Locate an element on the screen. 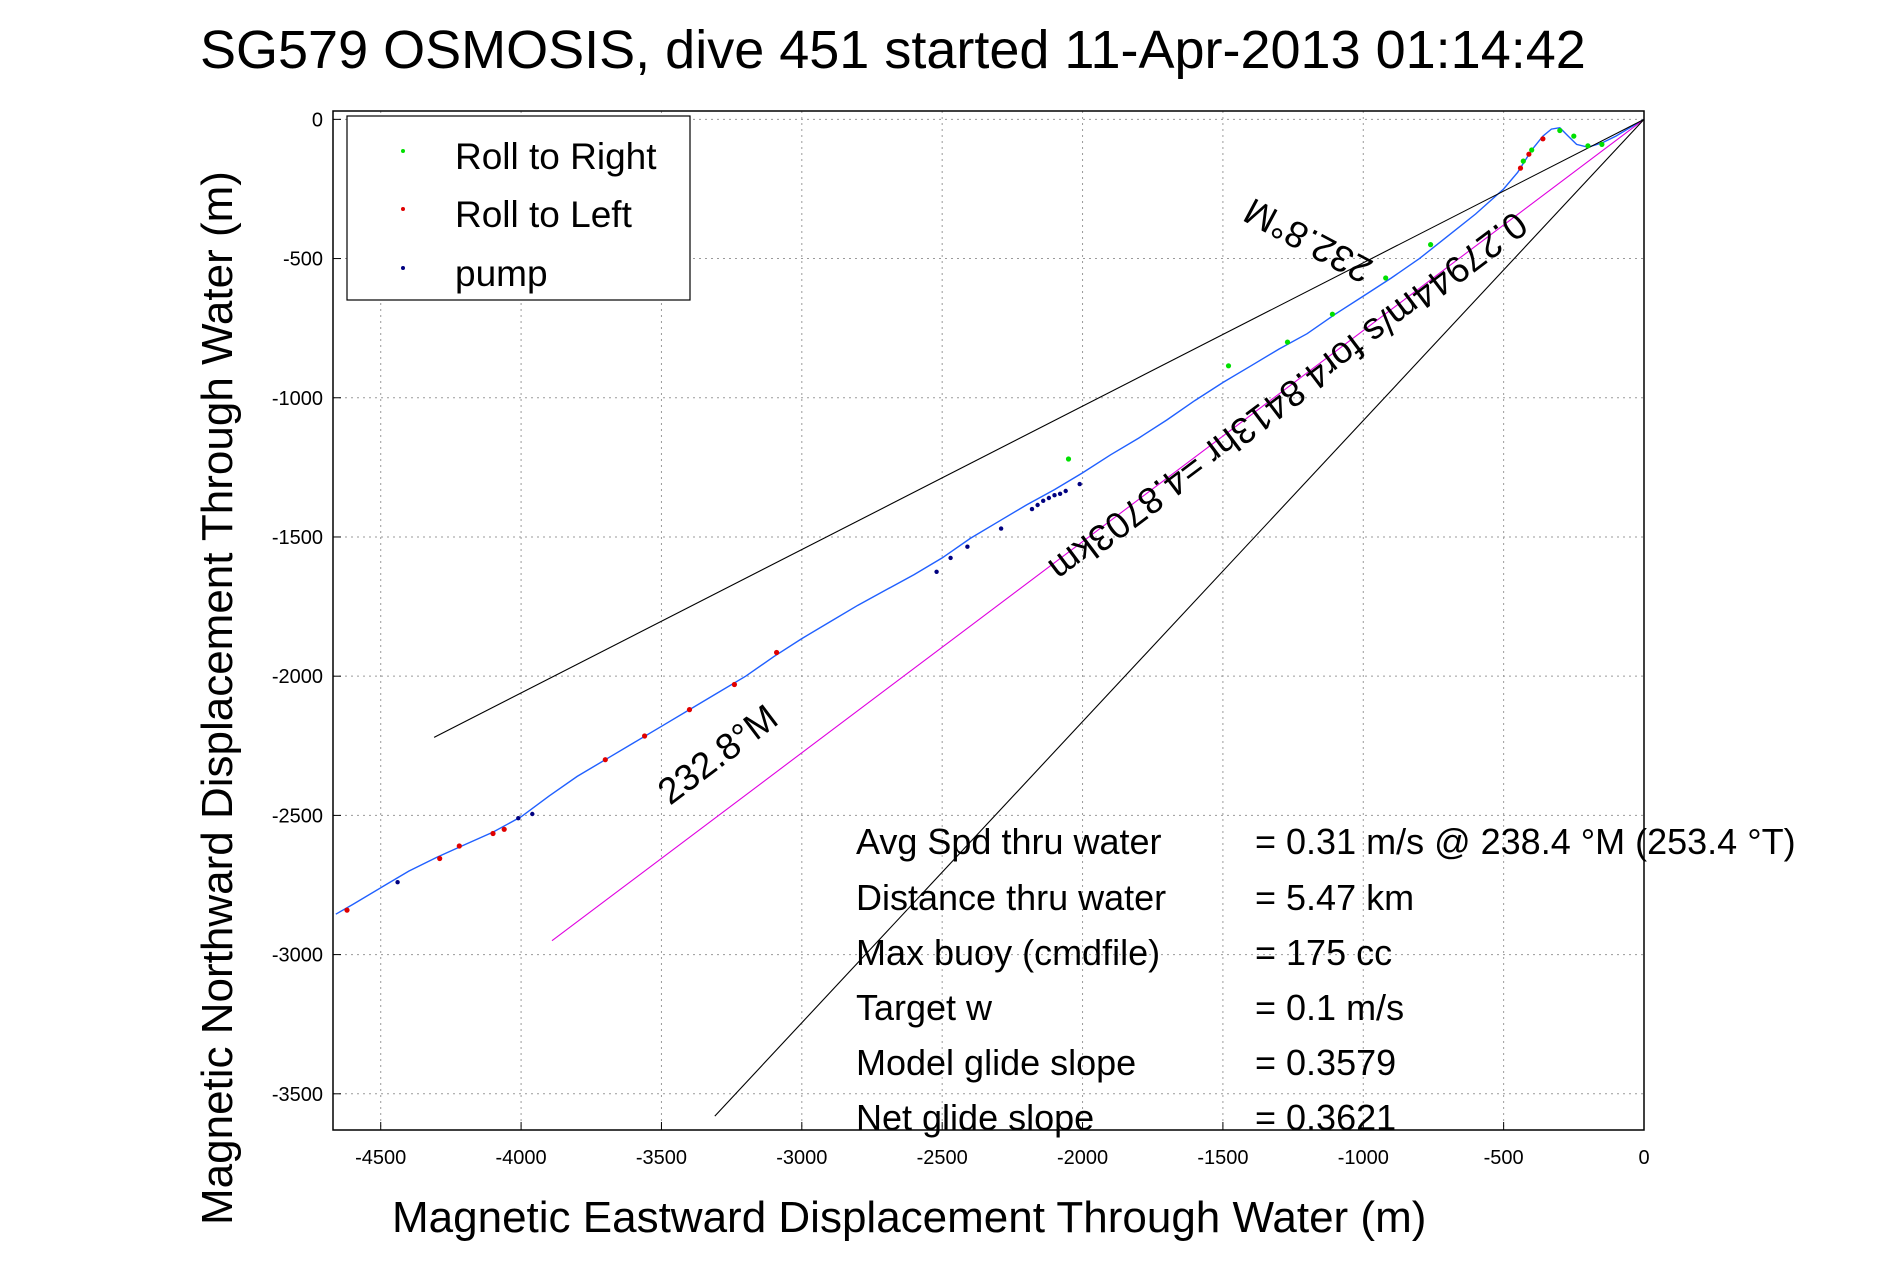  stat-label-model-glide: Model glide slope is located at coordinates (996, 1062).